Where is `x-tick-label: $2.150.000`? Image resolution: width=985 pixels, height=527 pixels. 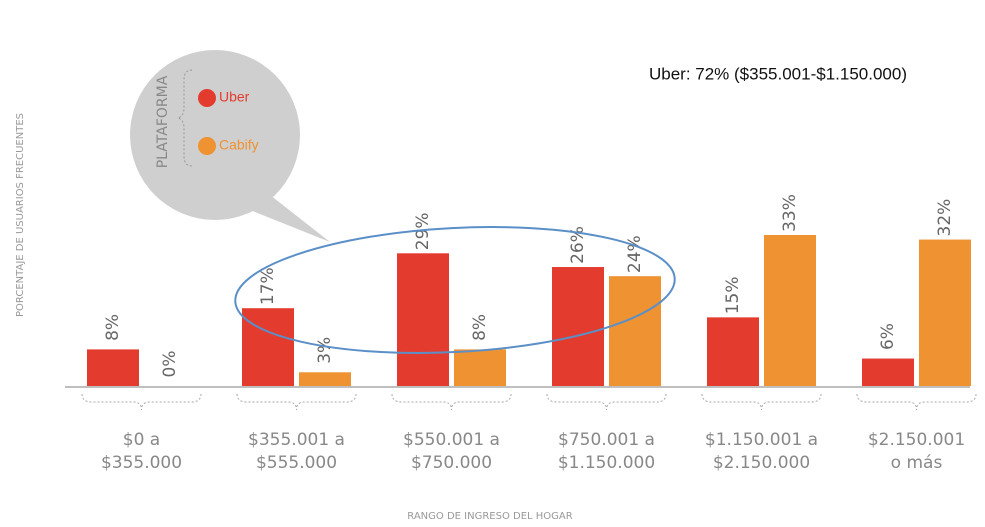 x-tick-label: $2.150.000 is located at coordinates (761, 463).